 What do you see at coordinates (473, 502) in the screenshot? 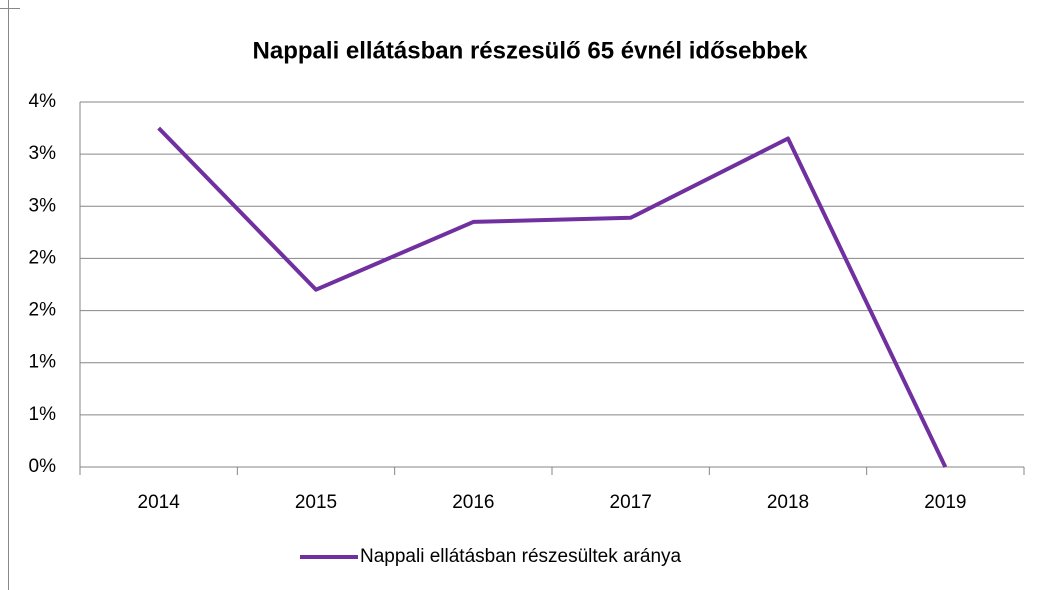
I see `x-tick-label: 2016` at bounding box center [473, 502].